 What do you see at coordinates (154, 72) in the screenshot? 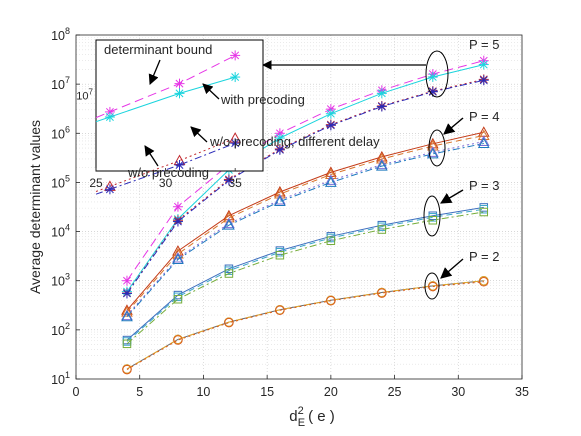
I see `annotation-arrow-determinant-bound` at bounding box center [154, 72].